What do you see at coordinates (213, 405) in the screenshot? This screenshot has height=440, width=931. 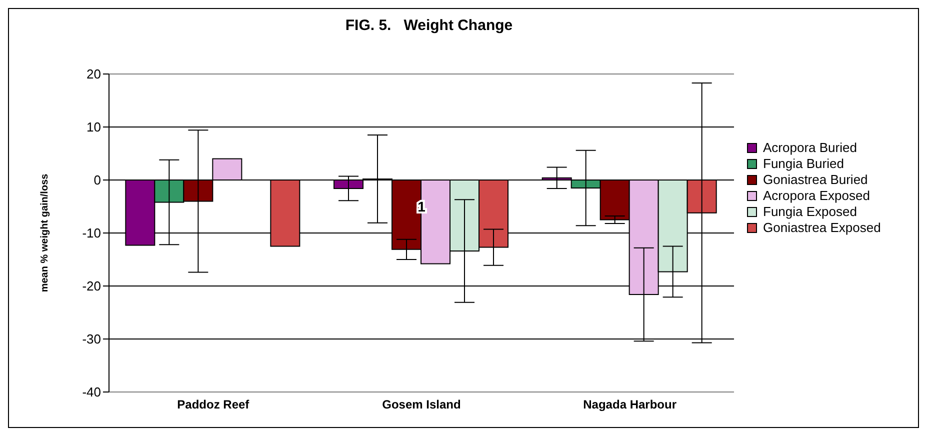 I see `x-tick-label: Paddoz Reef` at bounding box center [213, 405].